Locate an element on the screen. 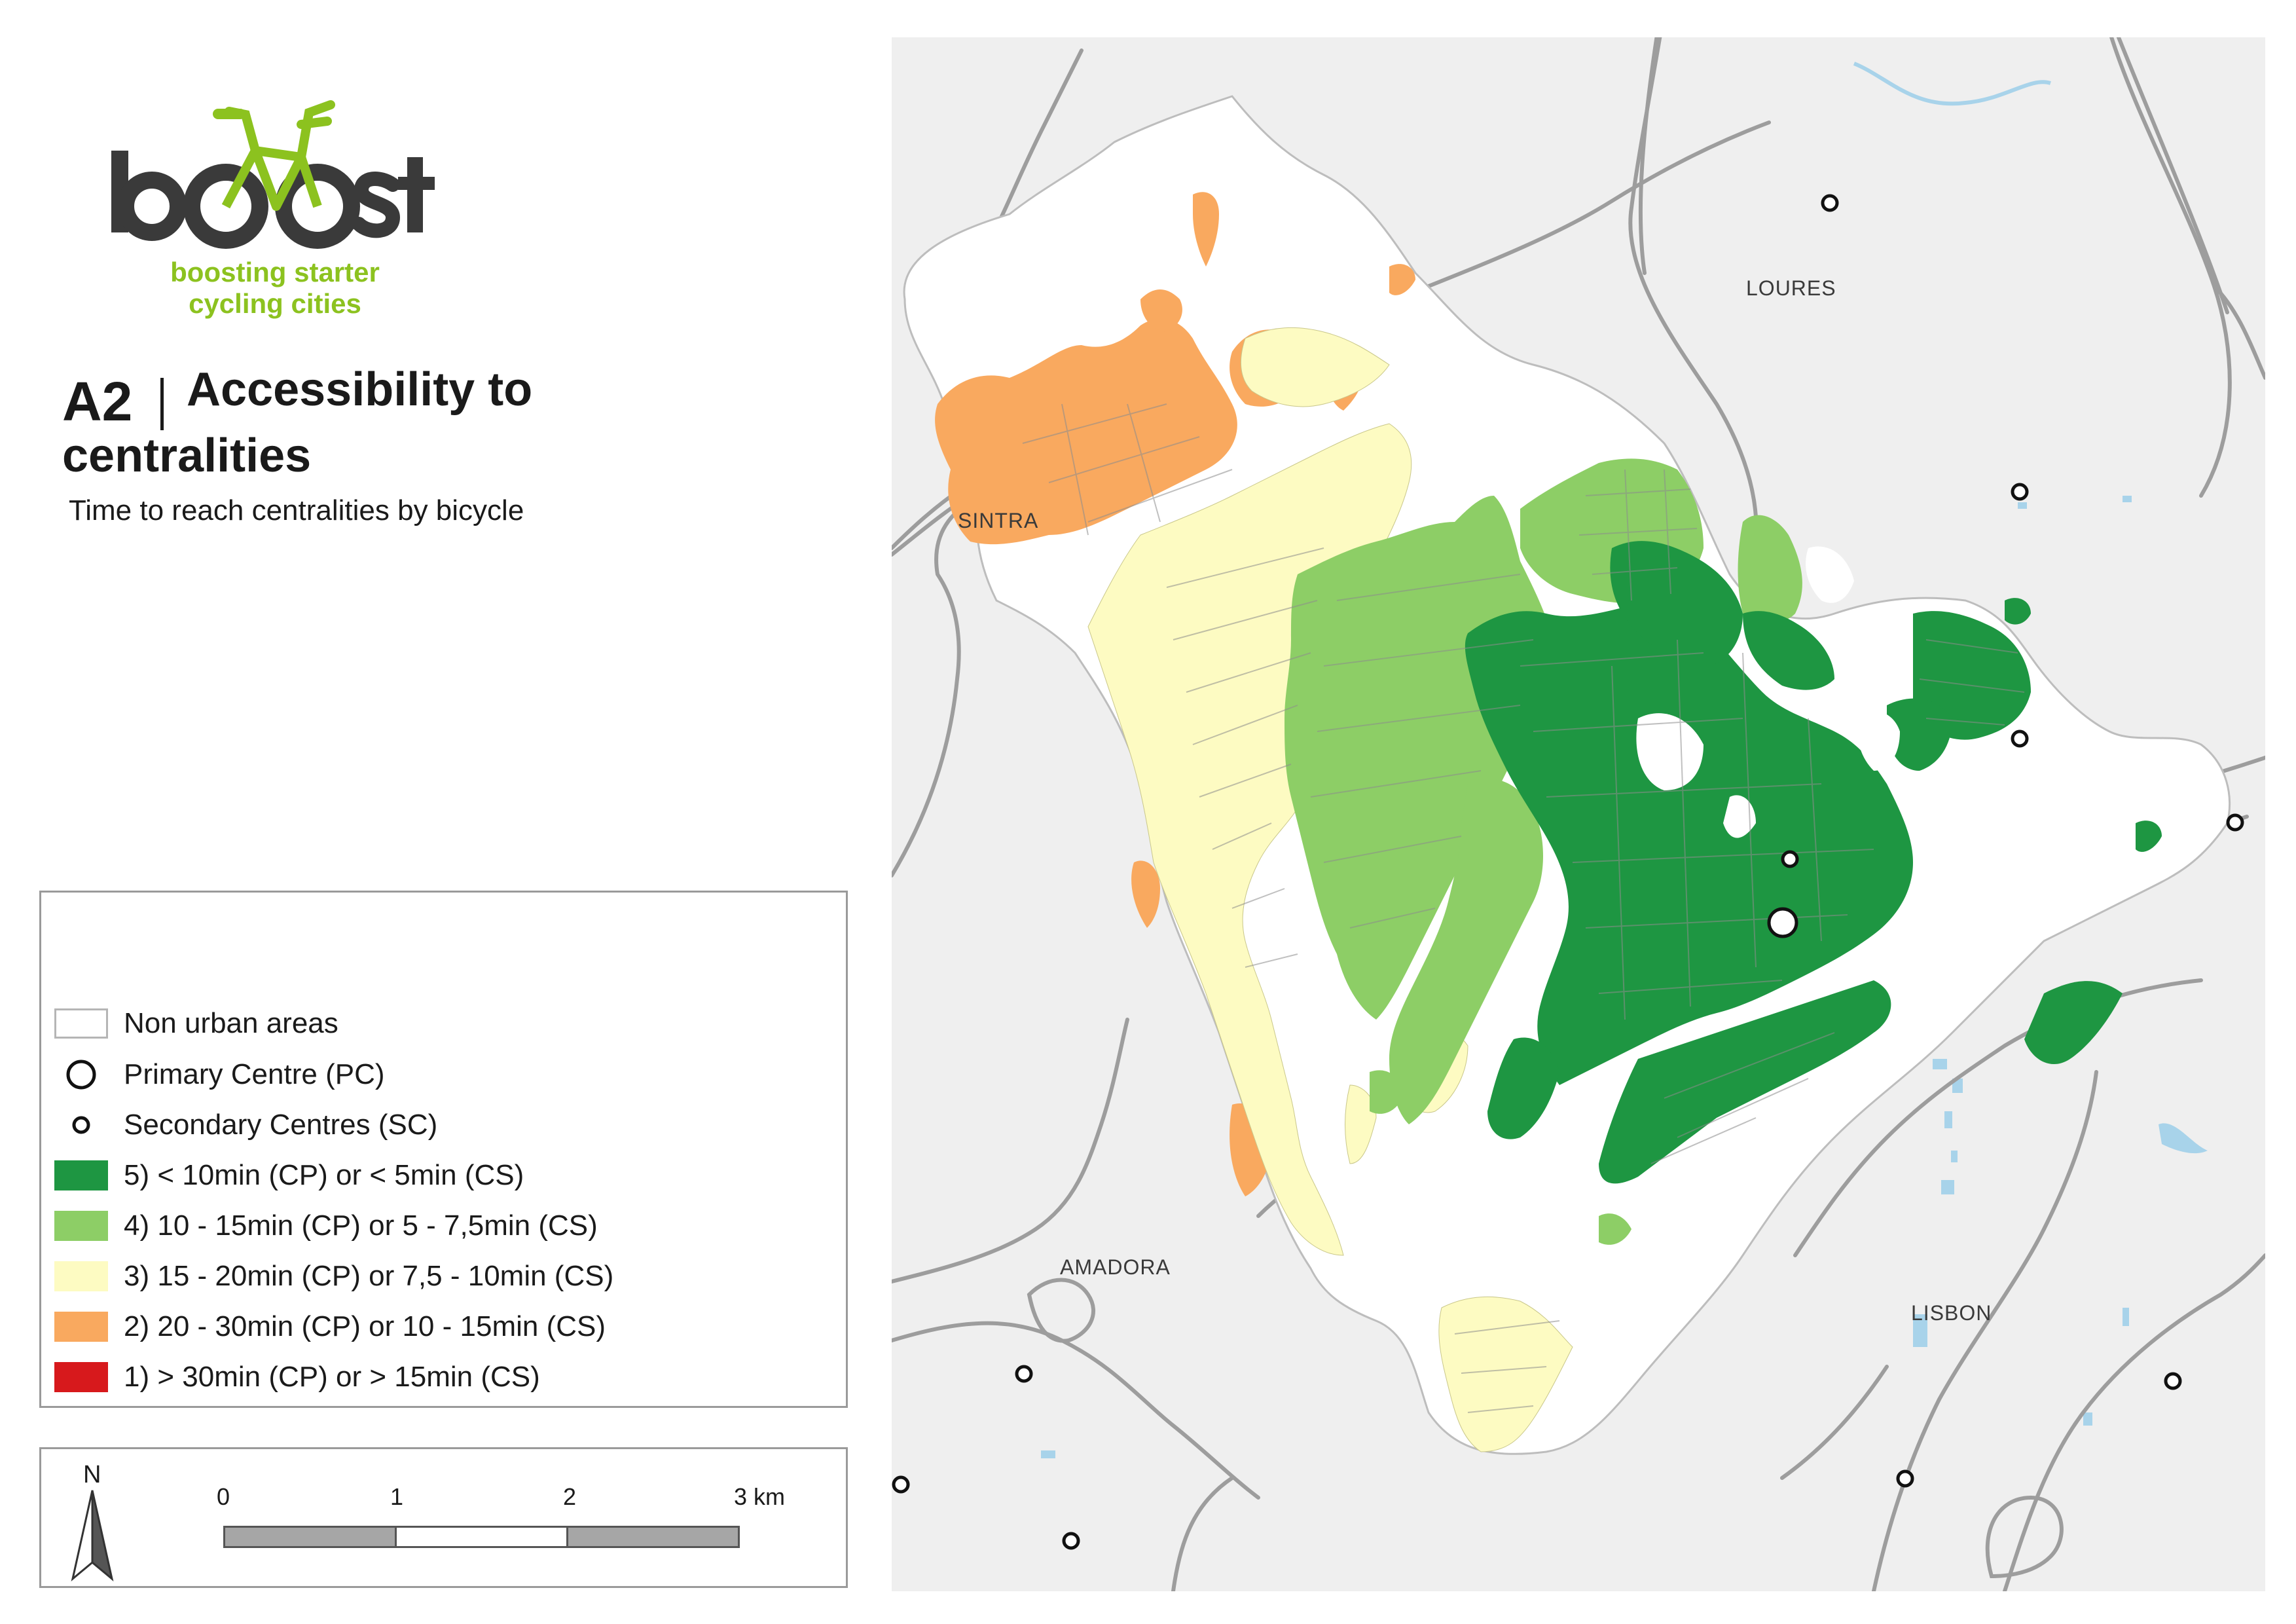  map-code: A2 is located at coordinates (97, 401).